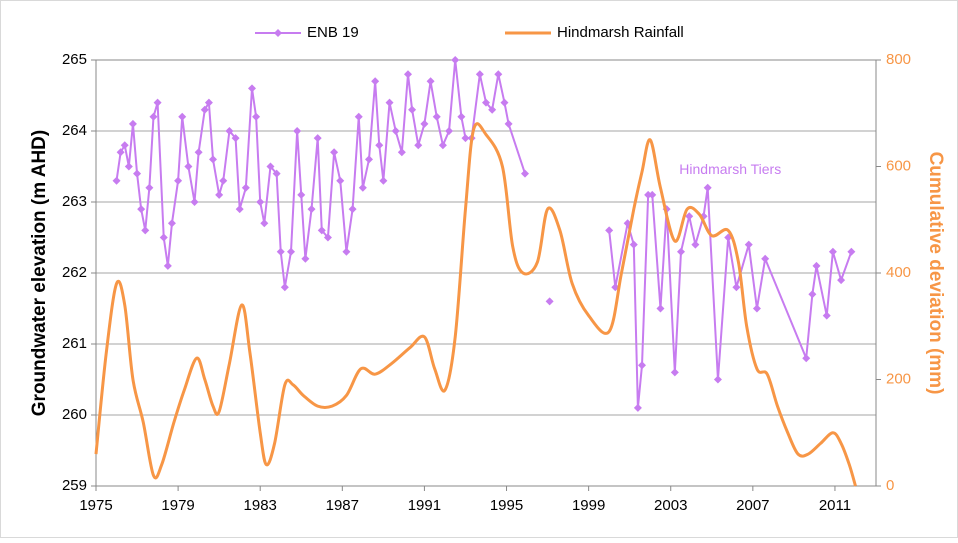 This screenshot has height=543, width=958. I want to click on y-tick-label: 259, so click(74, 485).